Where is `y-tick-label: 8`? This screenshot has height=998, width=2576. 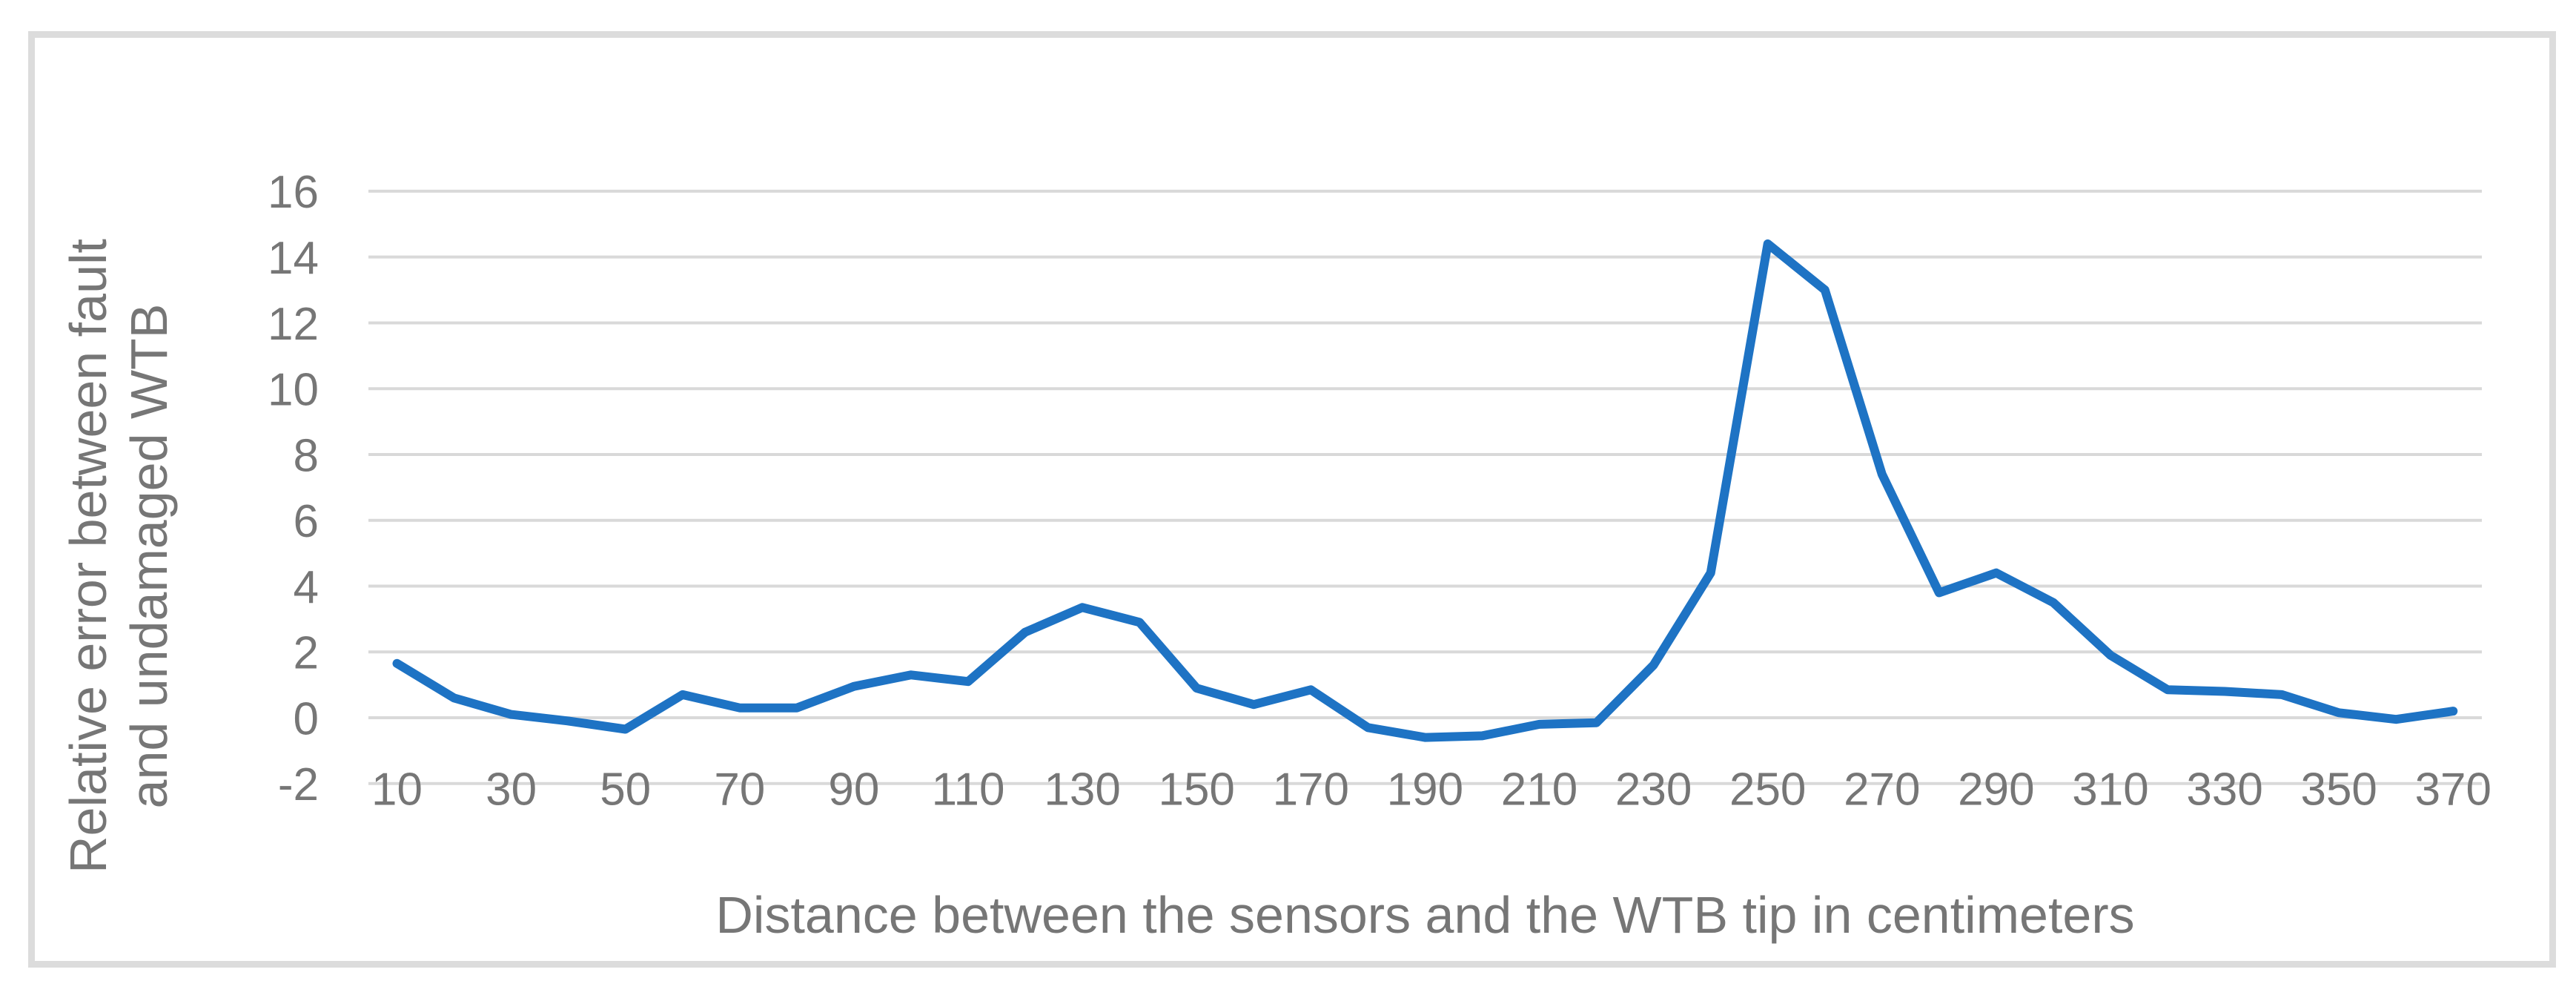
y-tick-label: 8 is located at coordinates (306, 455).